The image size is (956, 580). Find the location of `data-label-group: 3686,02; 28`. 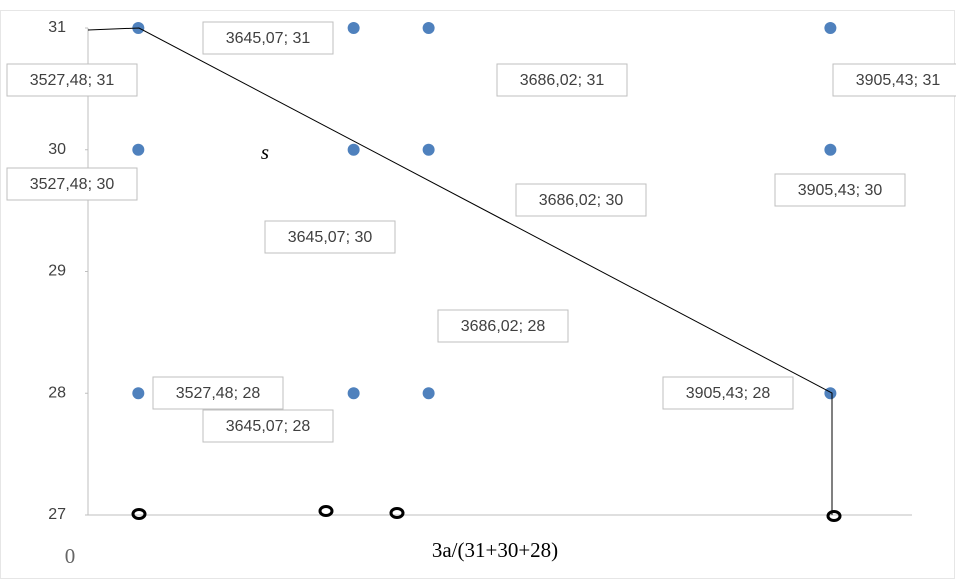

data-label-group: 3686,02; 28 is located at coordinates (503, 326).